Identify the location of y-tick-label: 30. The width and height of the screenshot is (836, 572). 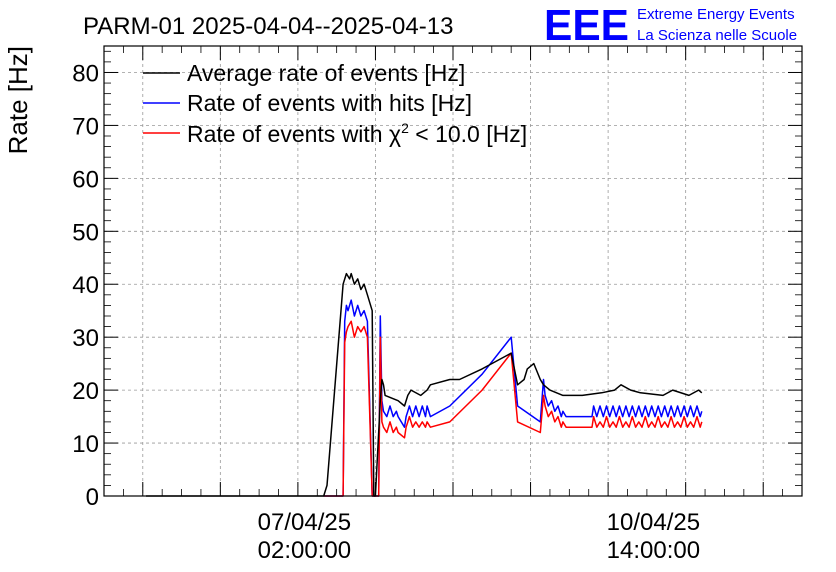
(85, 338).